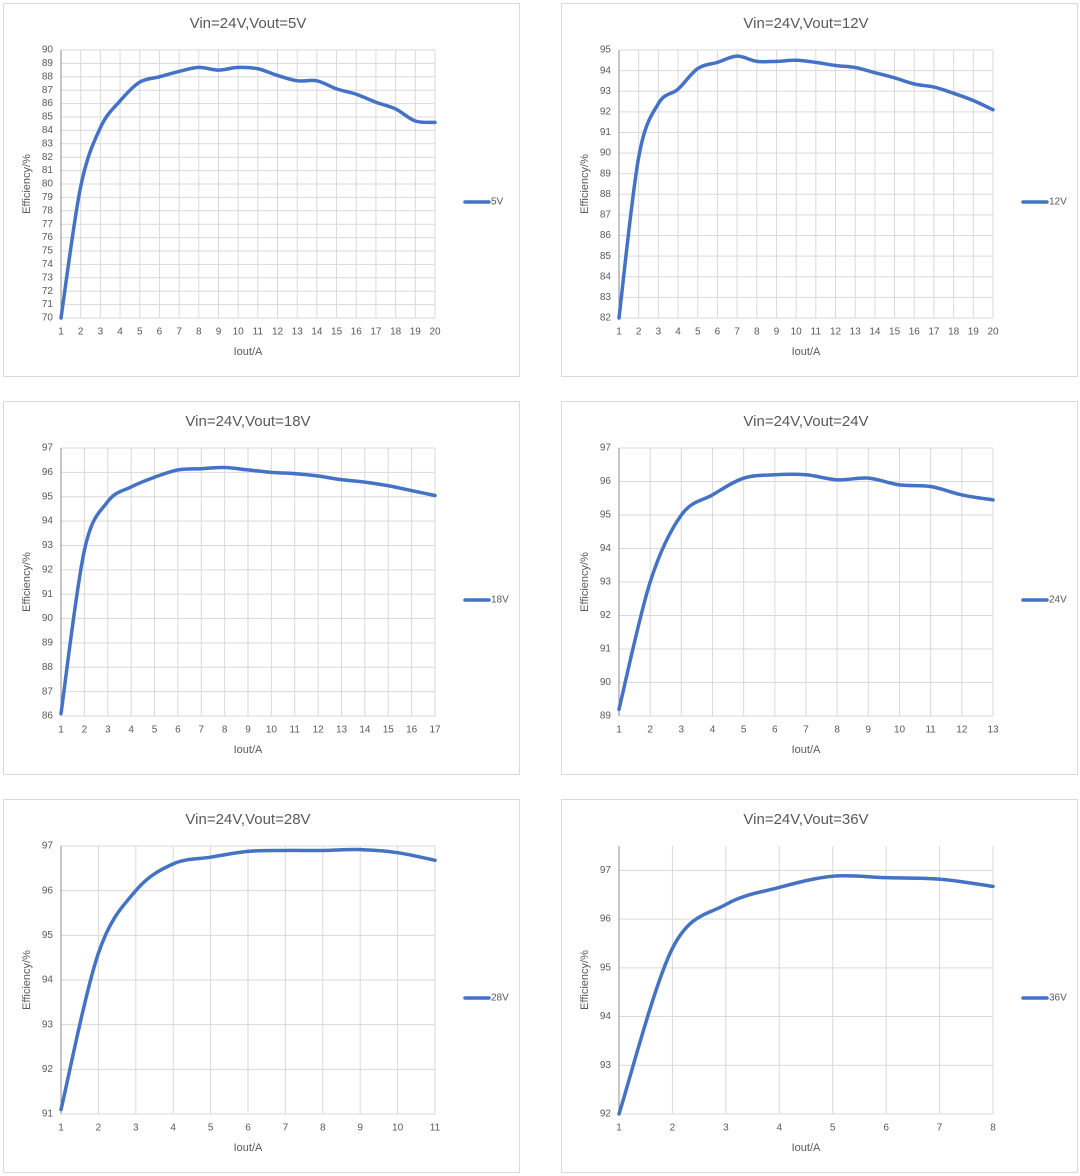 The height and width of the screenshot is (1176, 1080). Describe the element at coordinates (48, 691) in the screenshot. I see `y-tick-label: 87` at that location.